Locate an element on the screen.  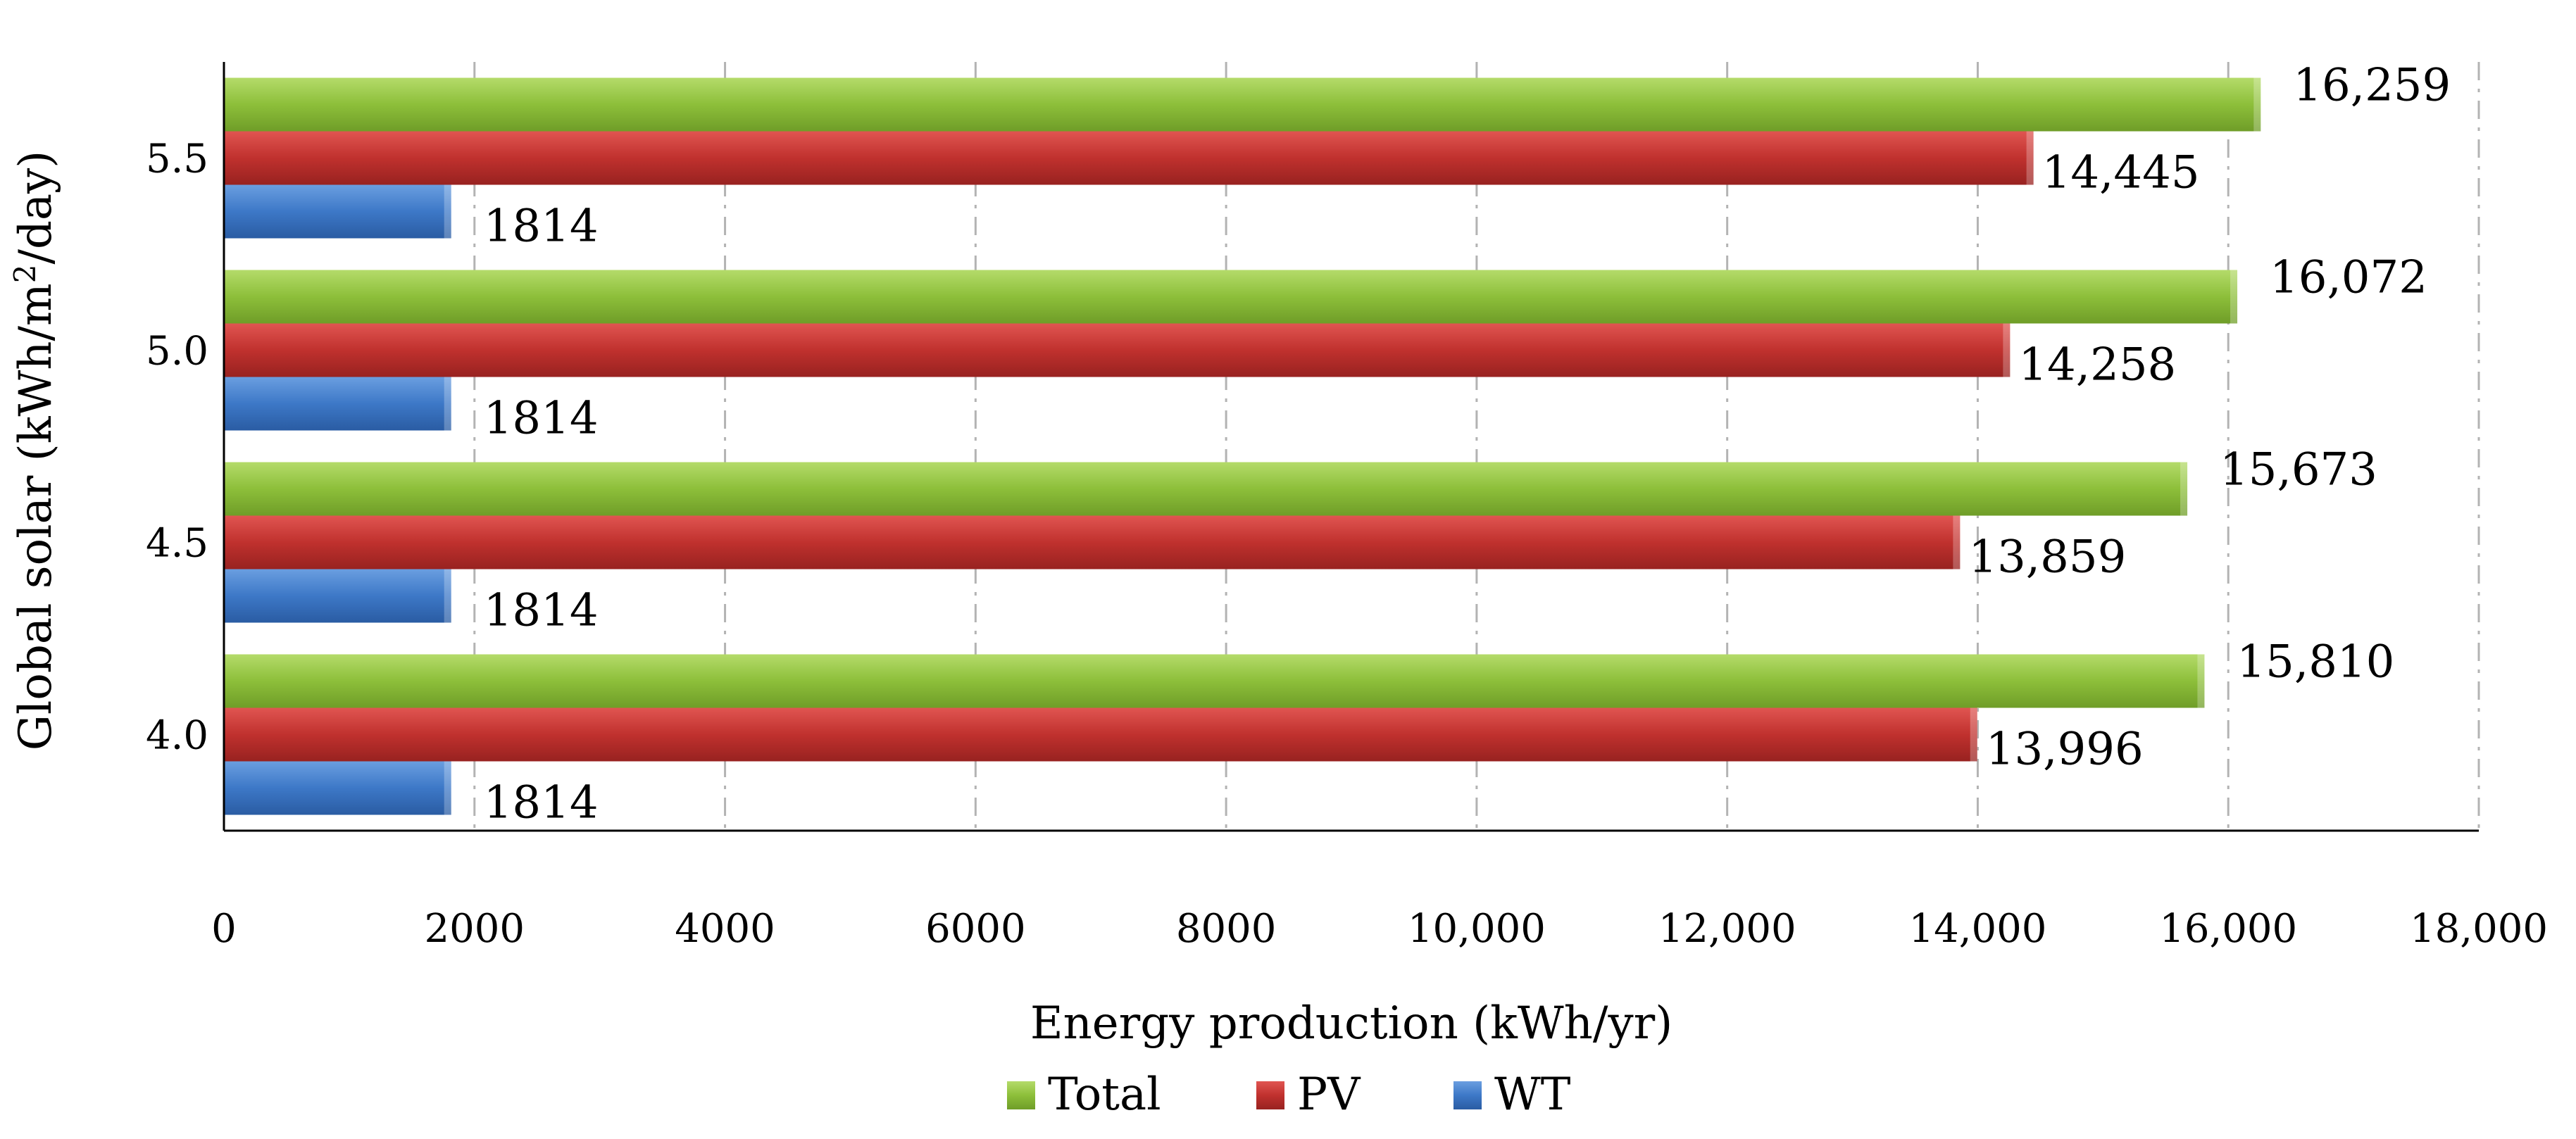
y-tick-label: 4.0 is located at coordinates (177, 736).